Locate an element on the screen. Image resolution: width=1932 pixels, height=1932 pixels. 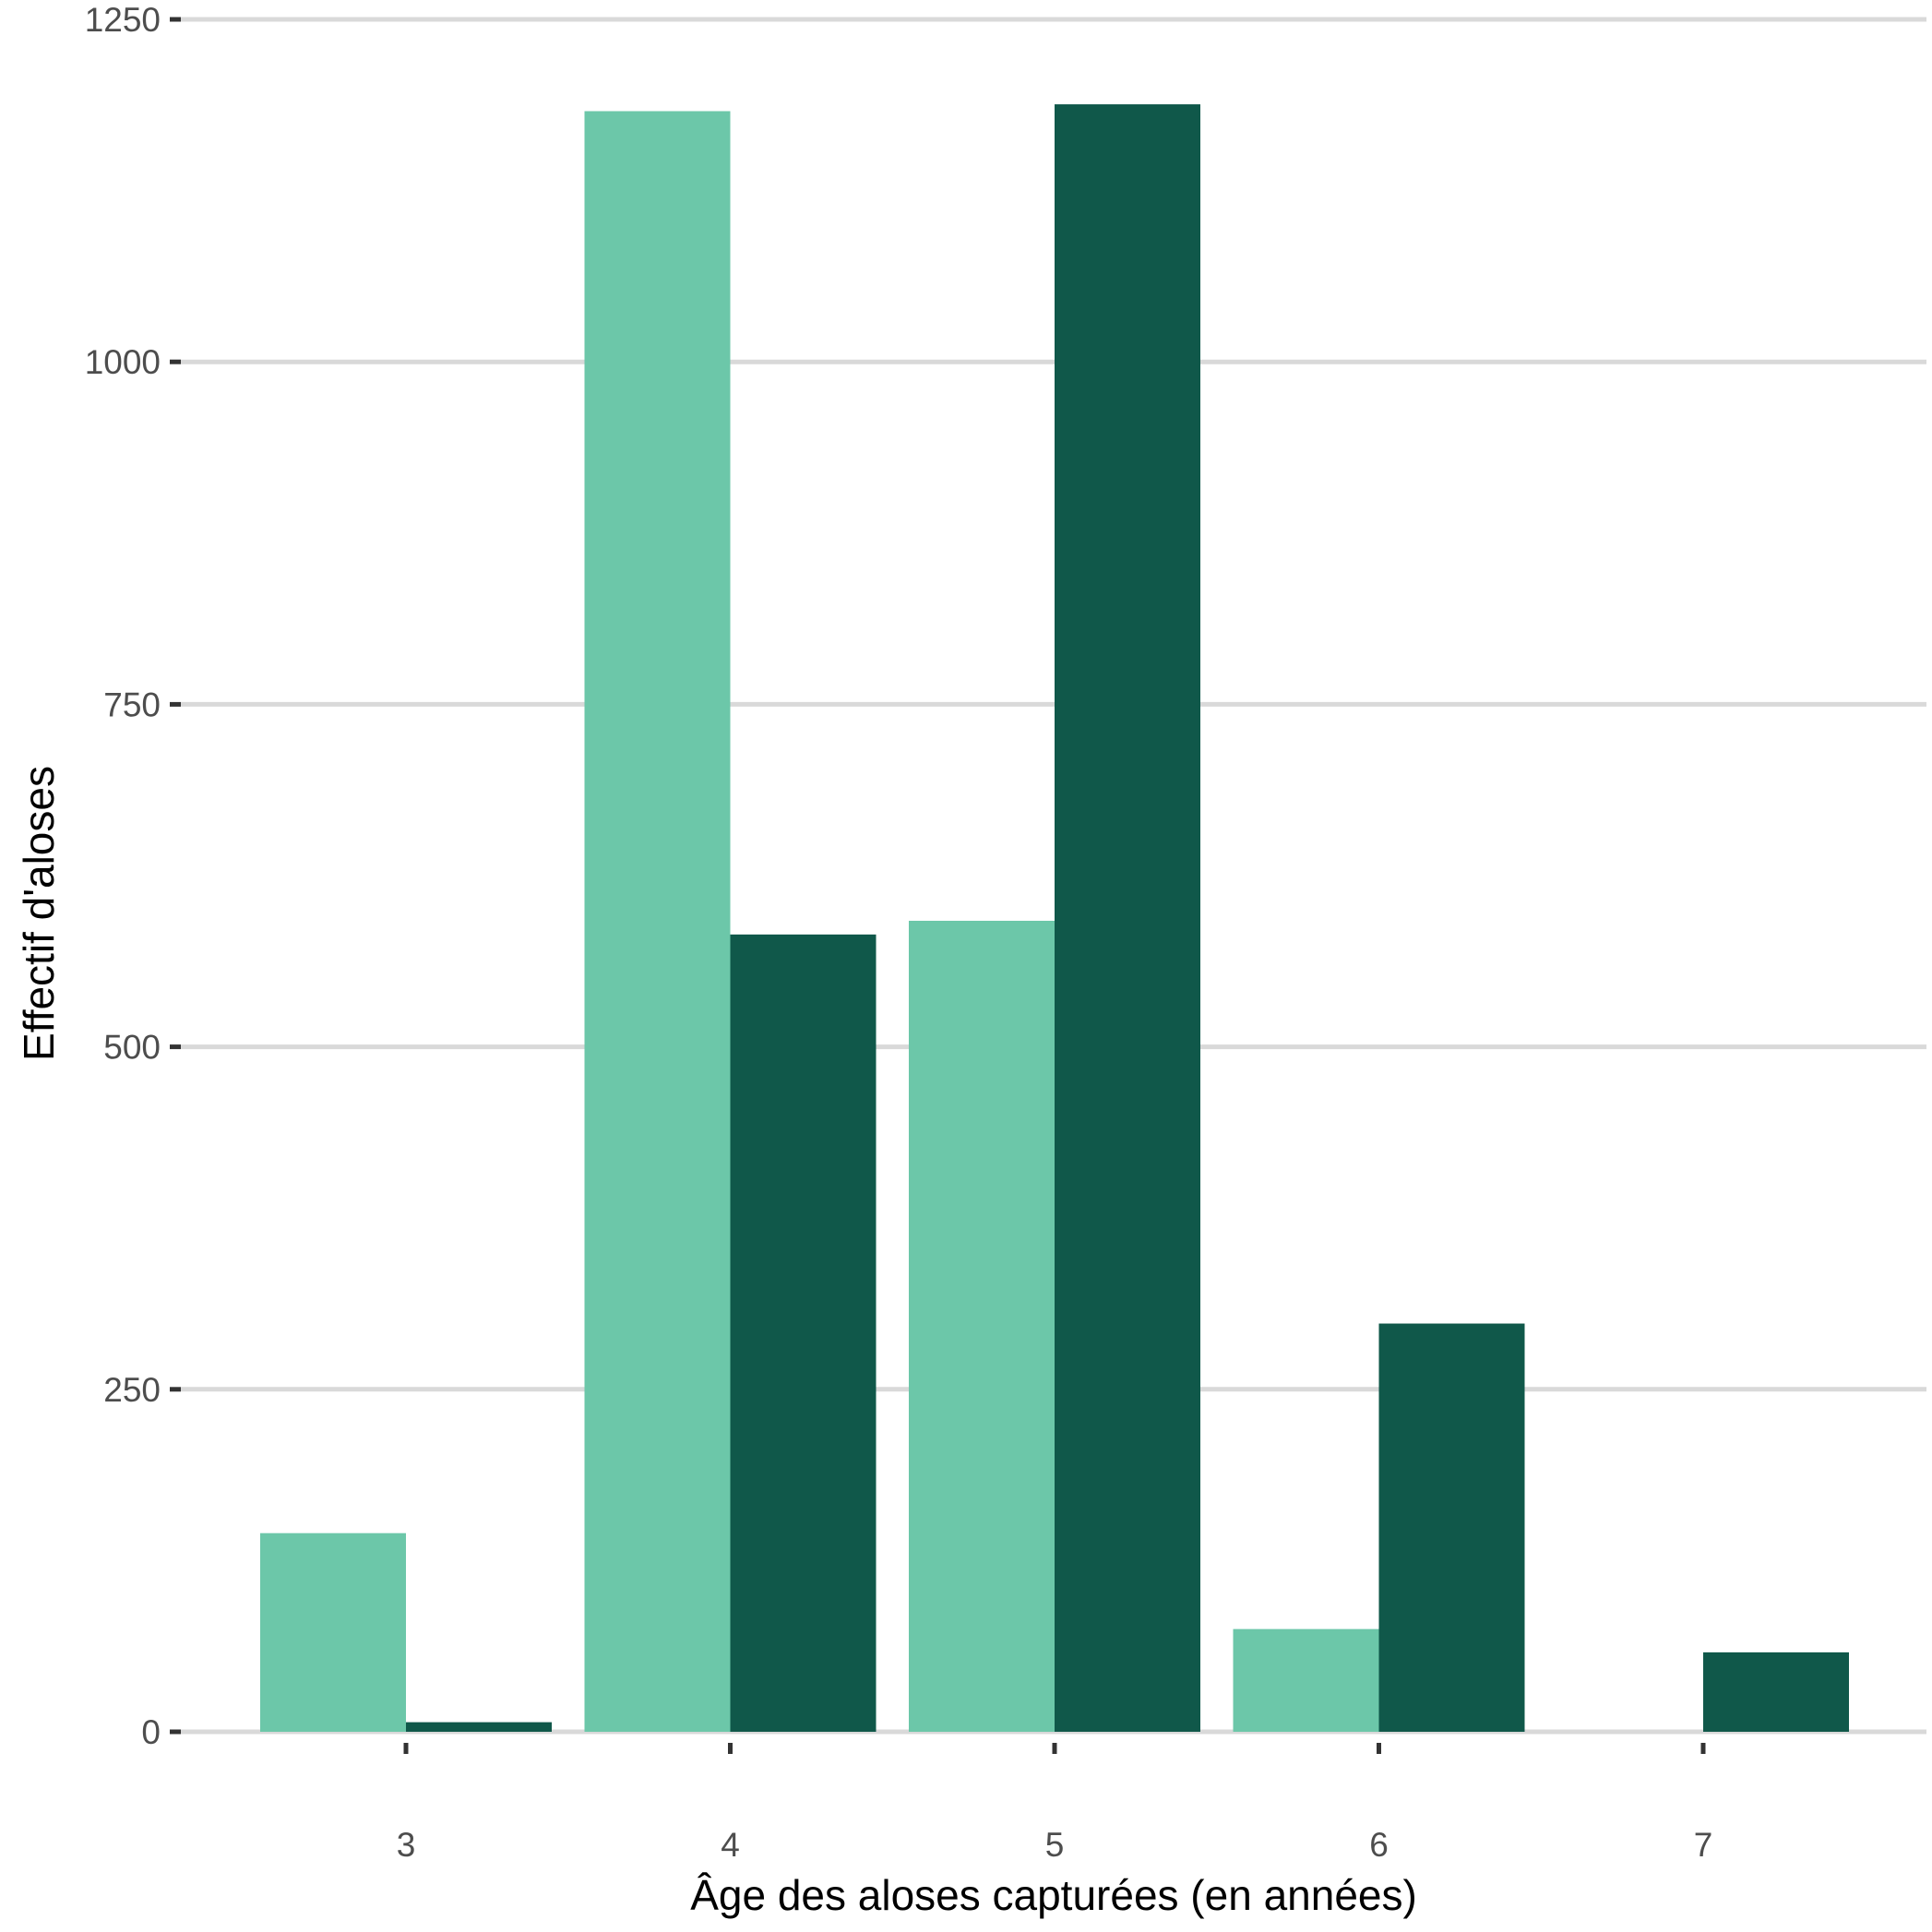
y-tick-label: 1000 is located at coordinates (123, 362).